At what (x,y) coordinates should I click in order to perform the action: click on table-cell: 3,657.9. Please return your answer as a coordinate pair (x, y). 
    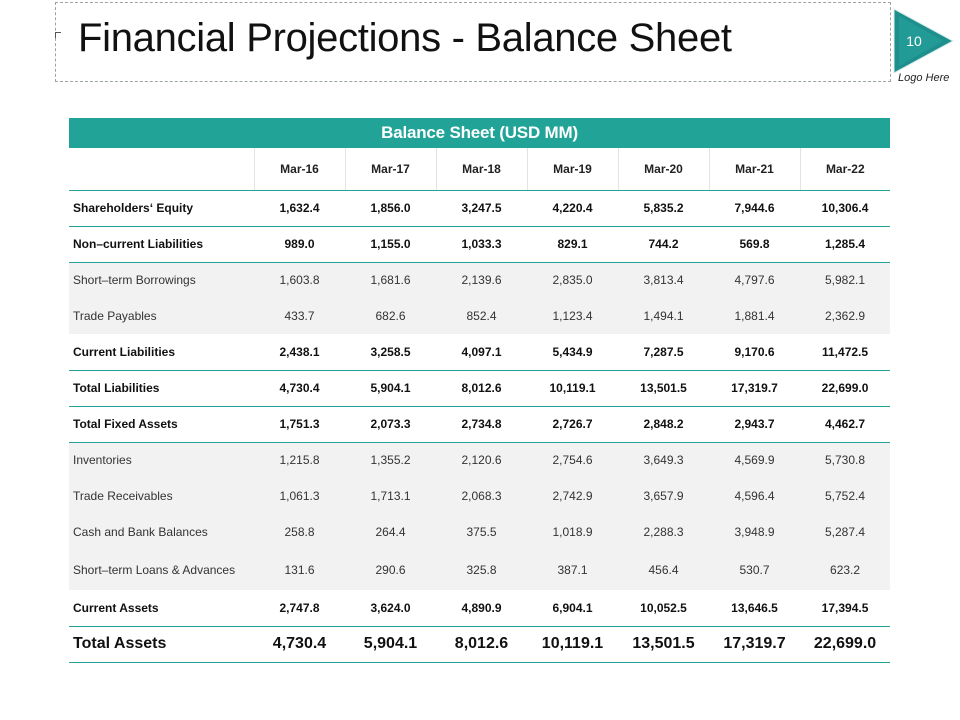
    Looking at the image, I should click on (663, 496).